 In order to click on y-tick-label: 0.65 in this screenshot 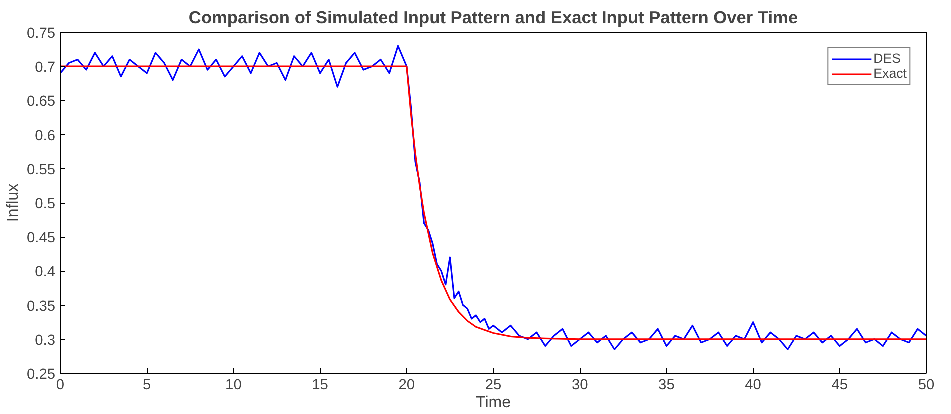, I will do `click(41, 102)`.